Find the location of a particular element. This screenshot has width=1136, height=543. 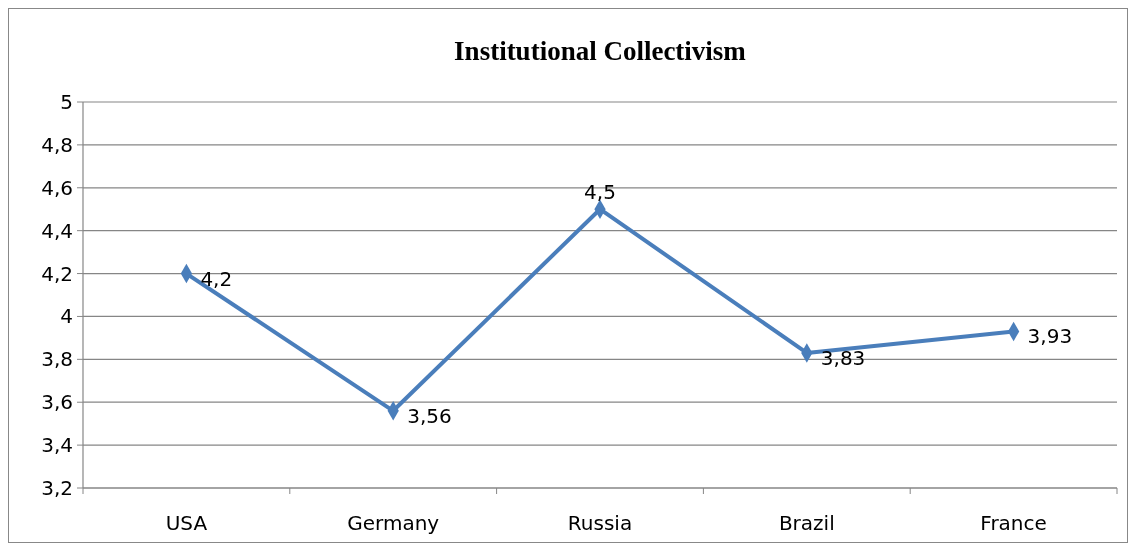

y-tick-label: 3,4 is located at coordinates (57, 445).